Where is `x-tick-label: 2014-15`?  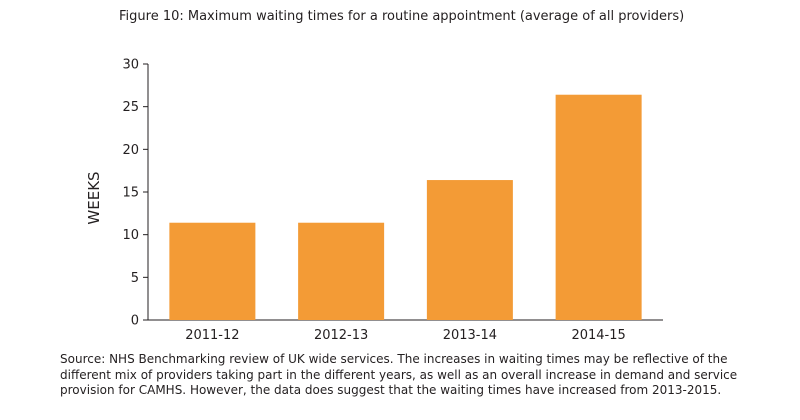
x-tick-label: 2014-15 is located at coordinates (598, 335).